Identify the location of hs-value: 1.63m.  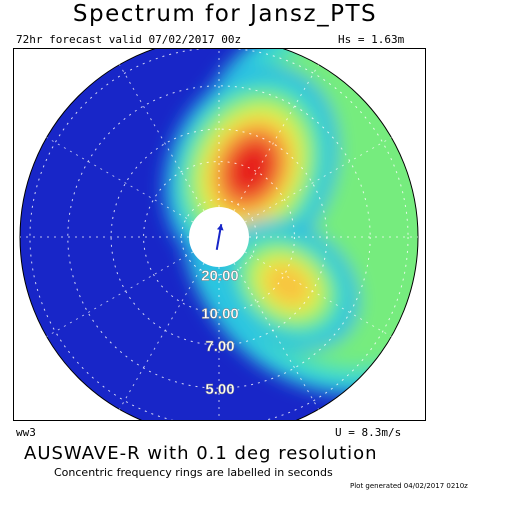
(388, 39).